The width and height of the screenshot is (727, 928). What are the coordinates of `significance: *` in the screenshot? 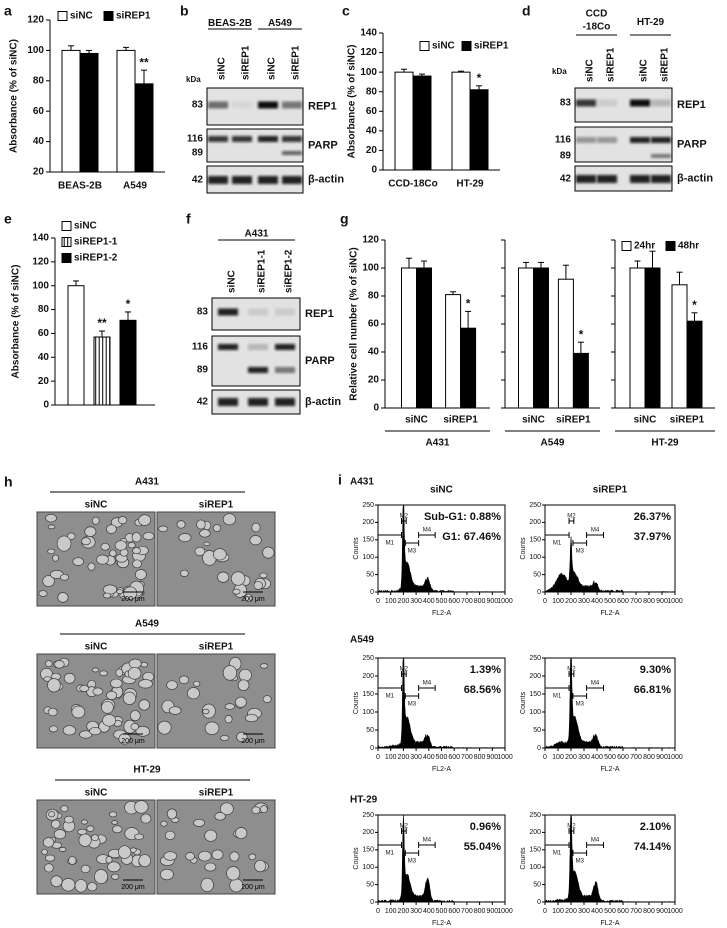 It's located at (581, 334).